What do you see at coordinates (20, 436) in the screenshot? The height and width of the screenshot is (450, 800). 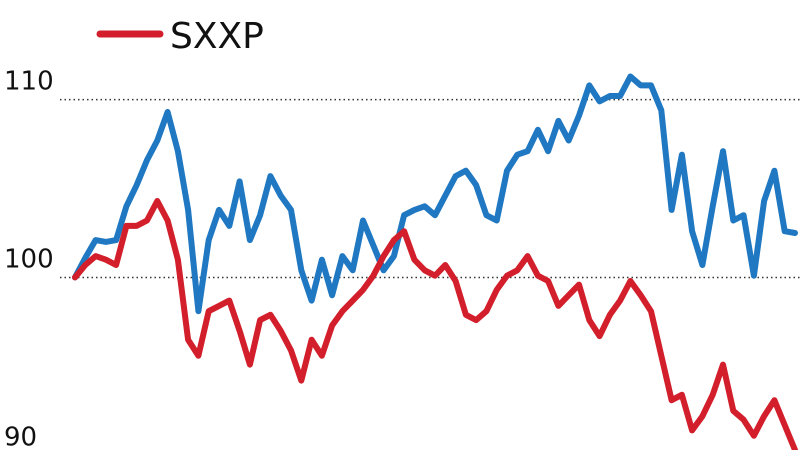 I see `y-tick-label: 90` at bounding box center [20, 436].